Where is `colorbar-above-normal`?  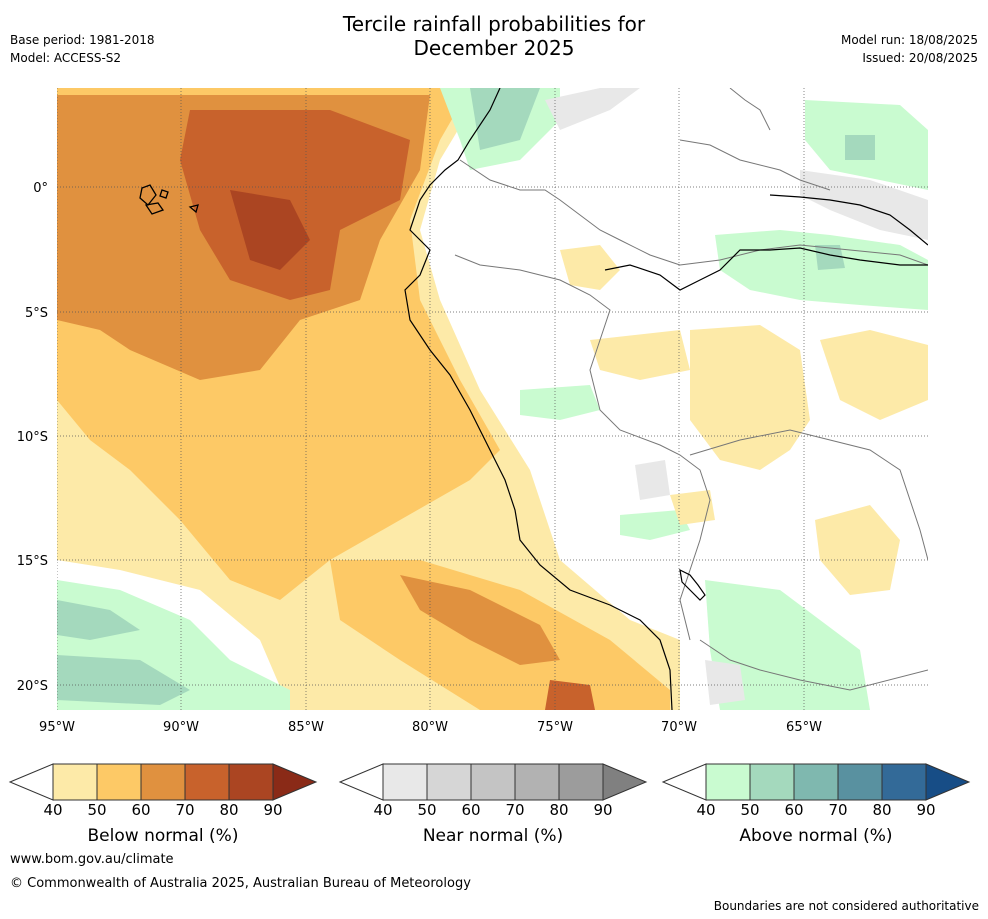
colorbar-above-normal is located at coordinates (816, 782).